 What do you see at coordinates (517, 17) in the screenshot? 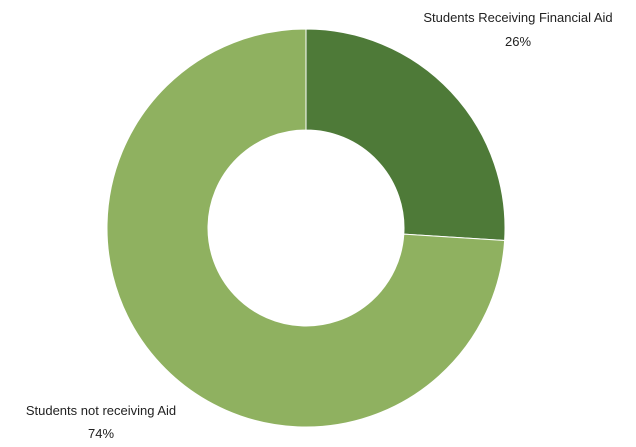
I see `slice-label-financial-aid: Students Receiving Financial Aid` at bounding box center [517, 17].